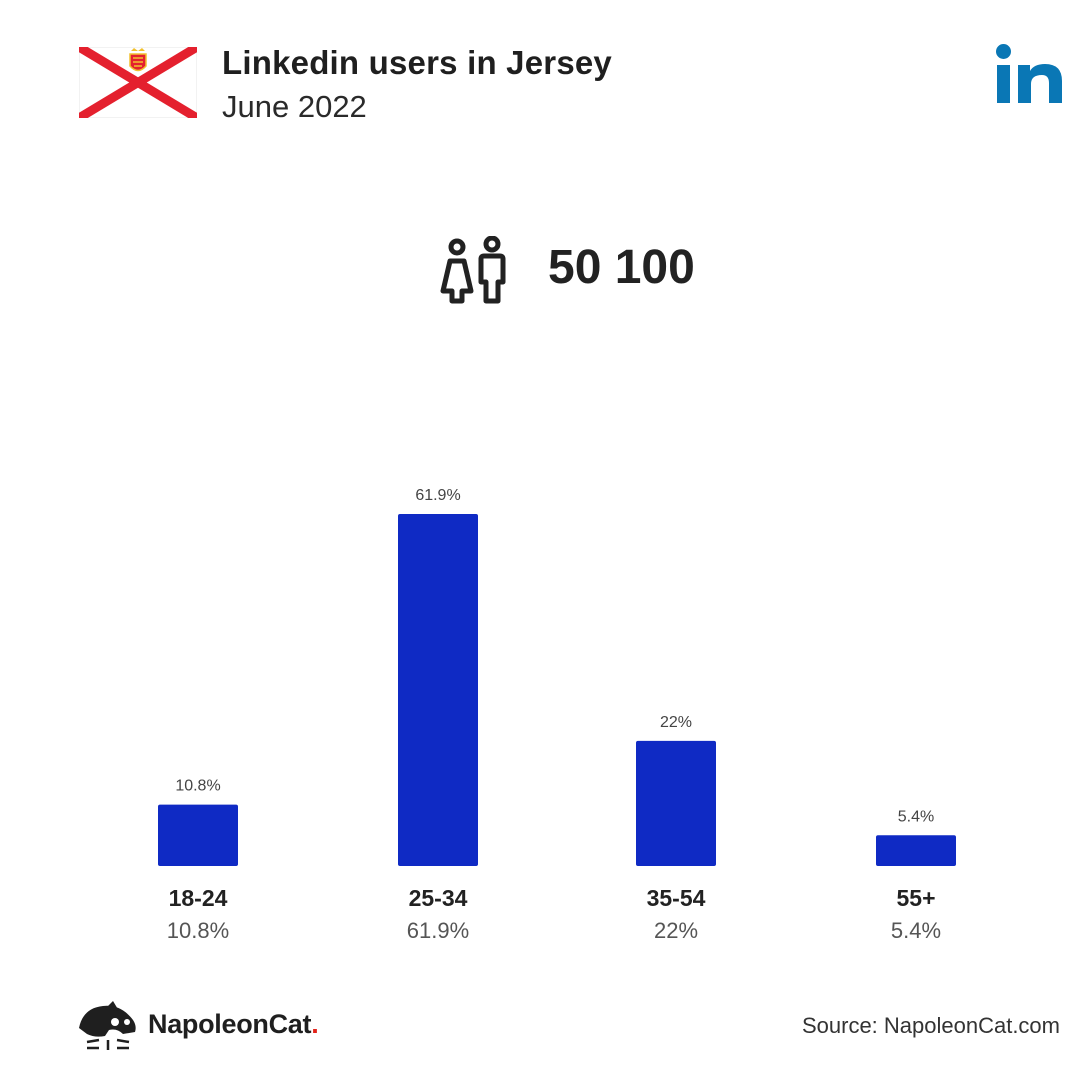 The image size is (1080, 1080). Describe the element at coordinates (107, 1025) in the screenshot. I see `napoleoncat-logo-icon` at that location.